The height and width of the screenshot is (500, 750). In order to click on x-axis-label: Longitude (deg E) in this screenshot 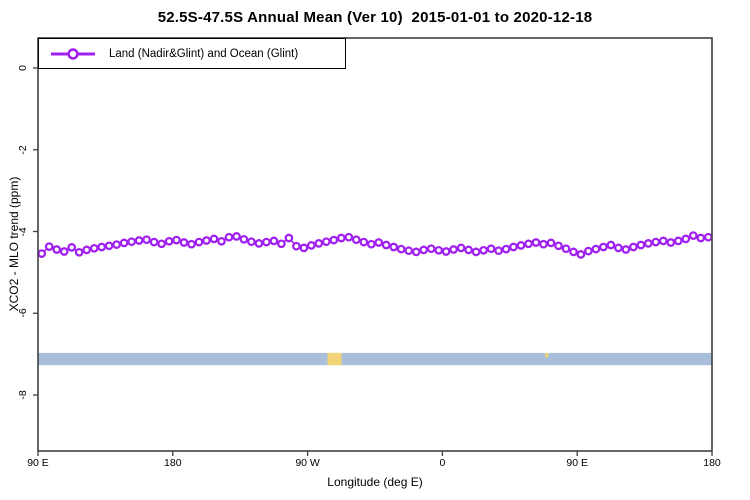, I will do `click(375, 482)`.